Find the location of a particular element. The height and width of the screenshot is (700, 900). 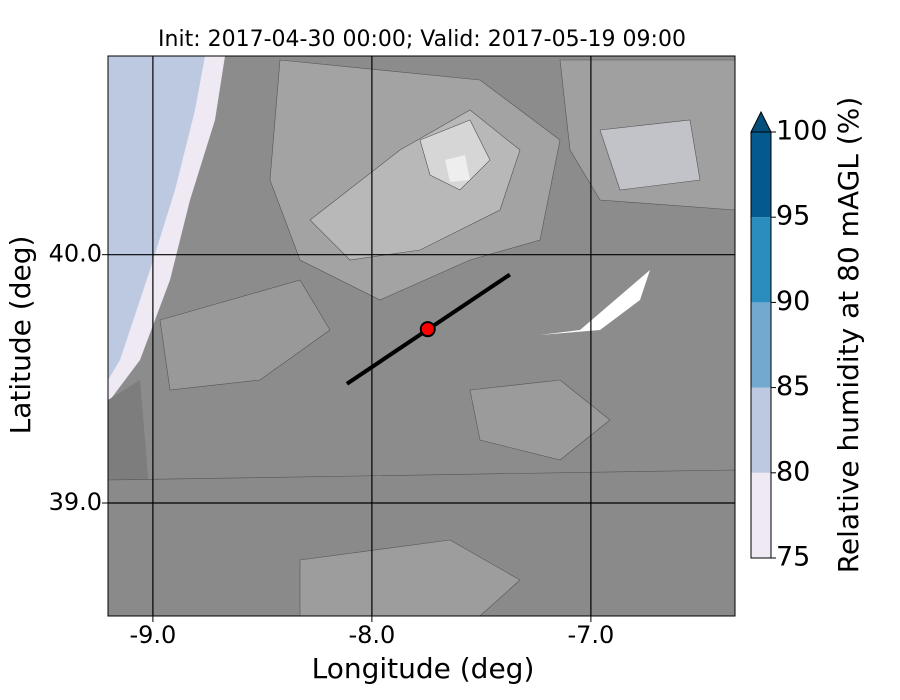

colorbar-frame is located at coordinates (761, 345).